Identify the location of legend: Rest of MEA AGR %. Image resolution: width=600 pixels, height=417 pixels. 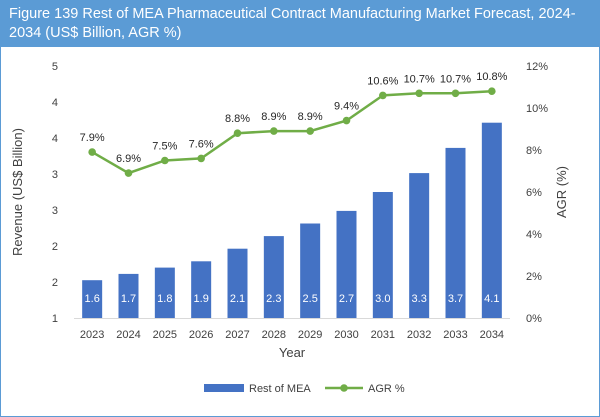
(304, 389).